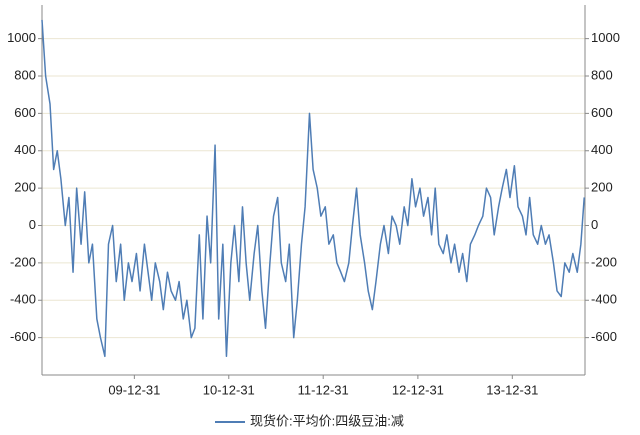  Describe the element at coordinates (23, 261) in the screenshot. I see `y-tick-label: -200` at that location.